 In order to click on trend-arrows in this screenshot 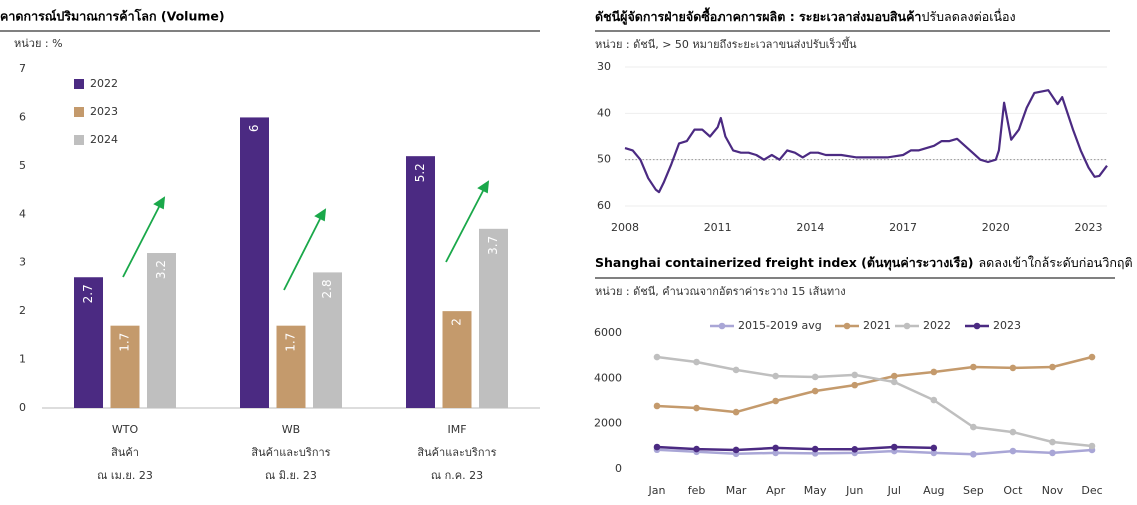, I will do `click(306, 235)`.